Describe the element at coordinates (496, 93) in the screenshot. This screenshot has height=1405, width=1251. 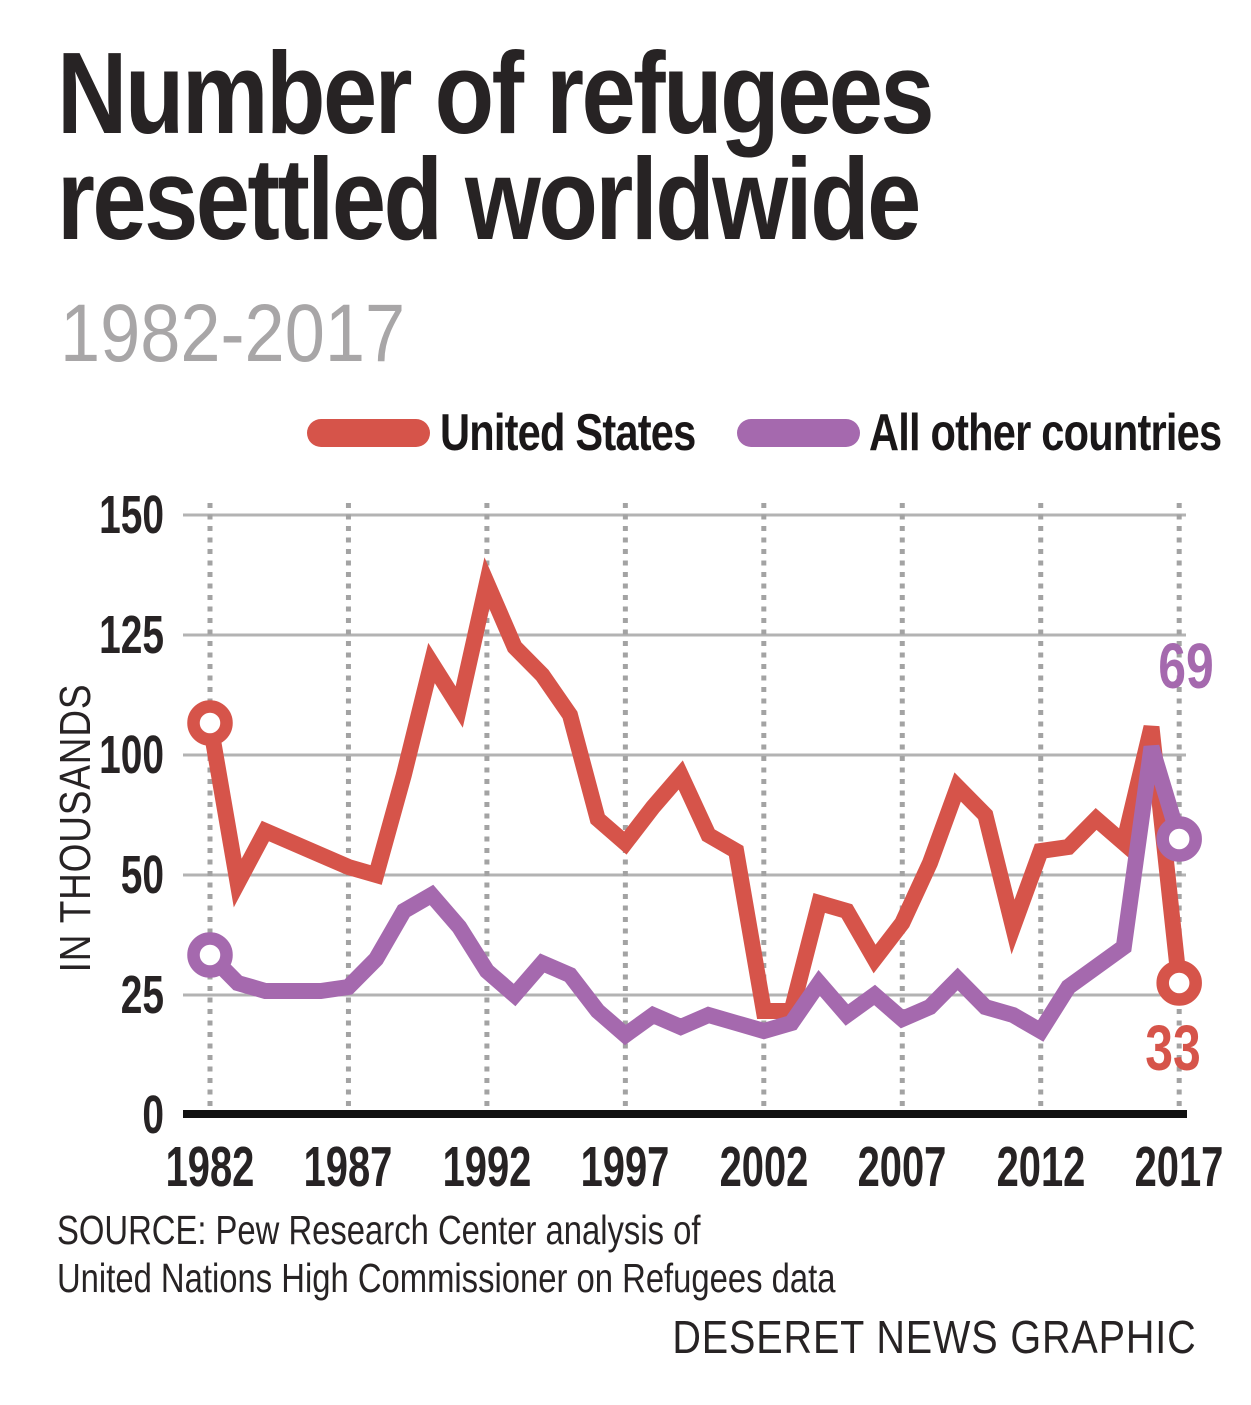
I see `chart-title-line1: Number of refugees` at that location.